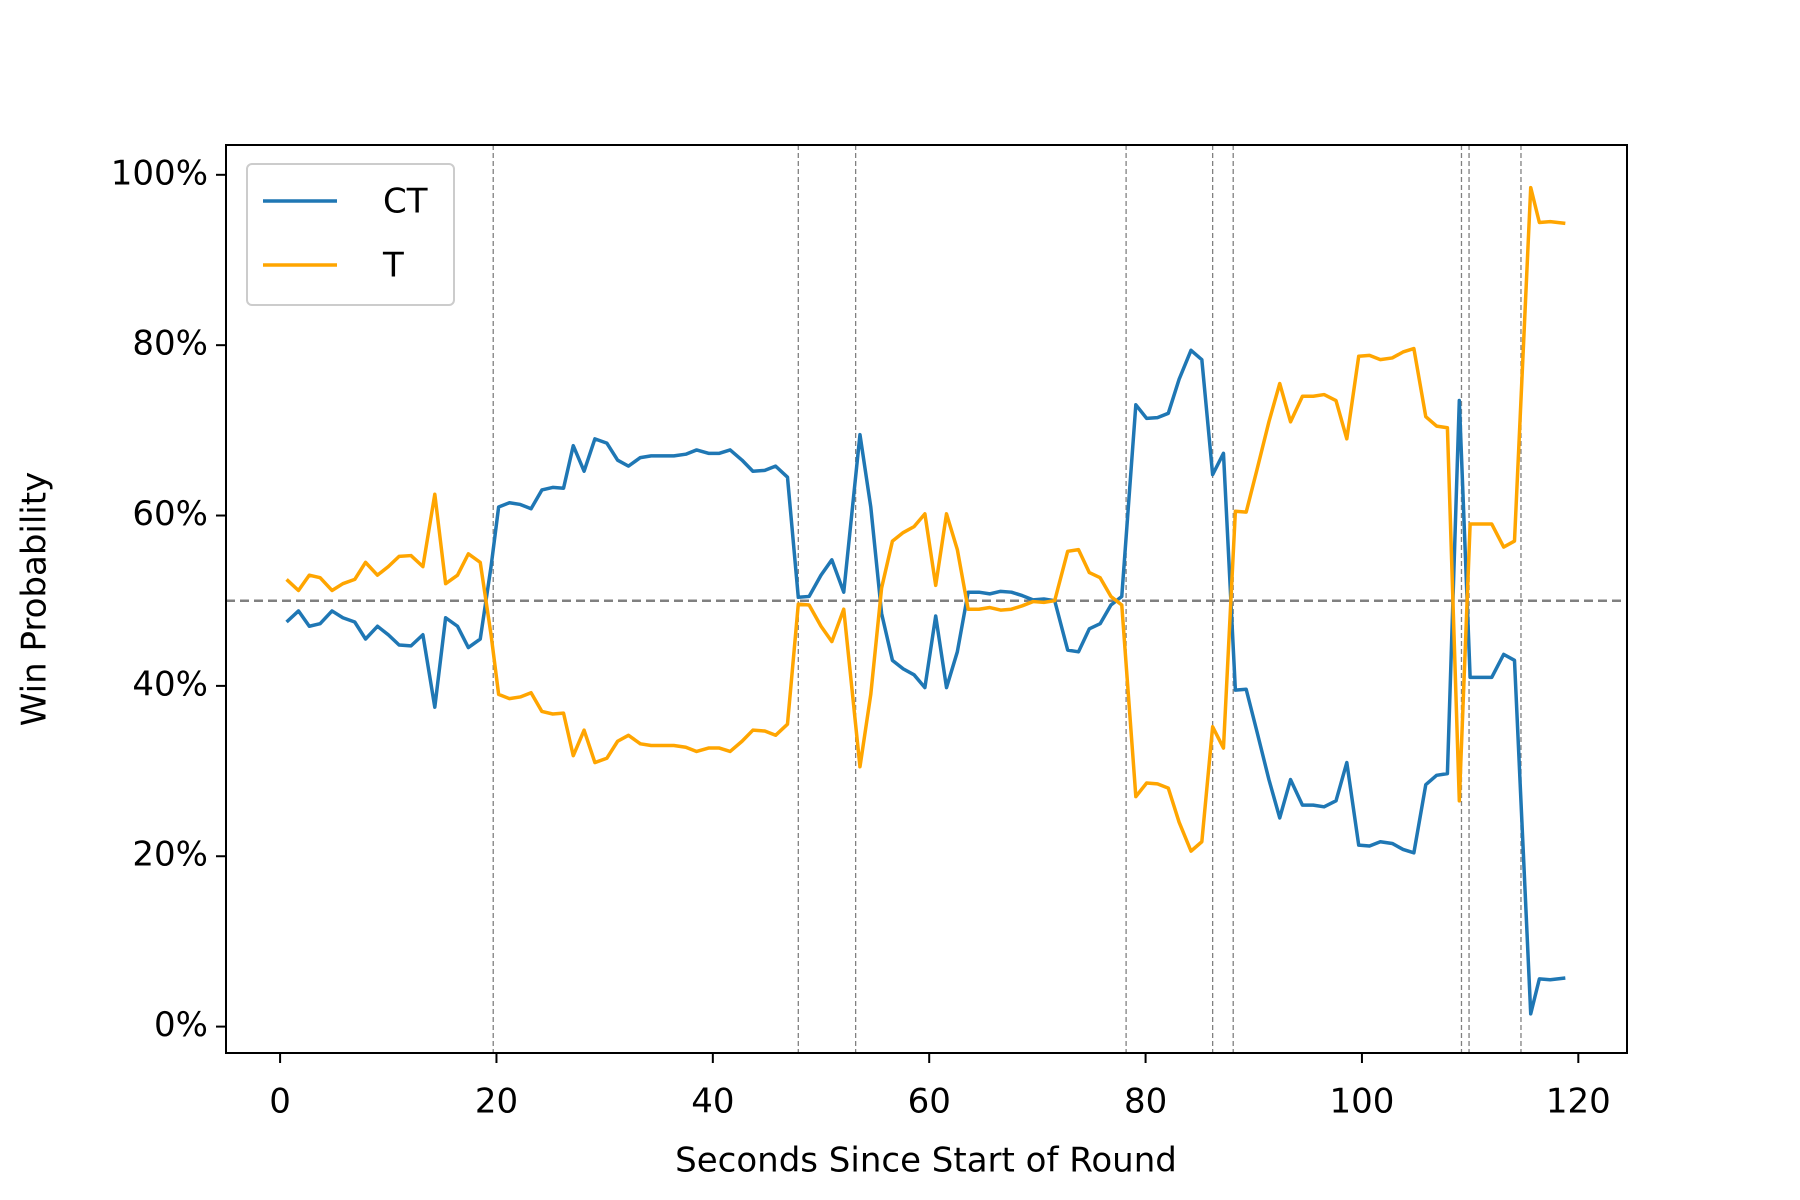 The image size is (1800, 1200). I want to click on x-tick-label: 100, so click(1361, 1102).